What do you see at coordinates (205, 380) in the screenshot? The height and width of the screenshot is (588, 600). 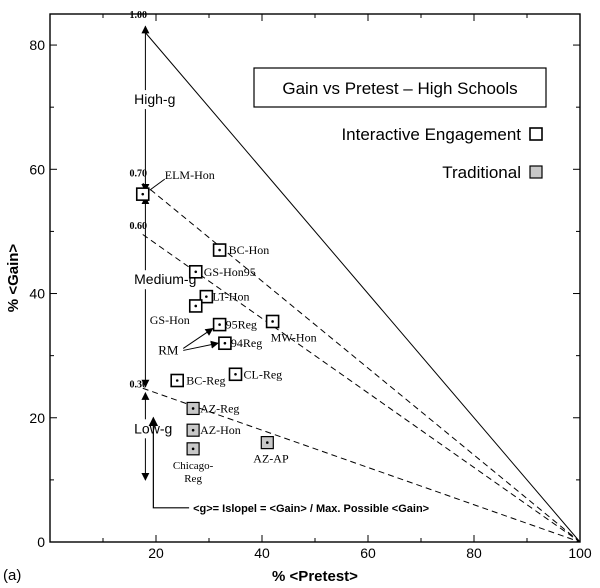 I see `point-label: BC-Reg` at bounding box center [205, 380].